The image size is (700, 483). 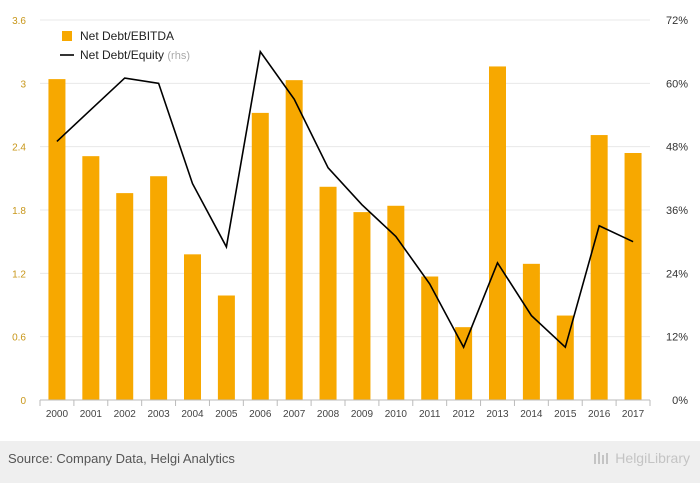 I want to click on y-left-tick-label: 2.4, so click(x=19, y=148).